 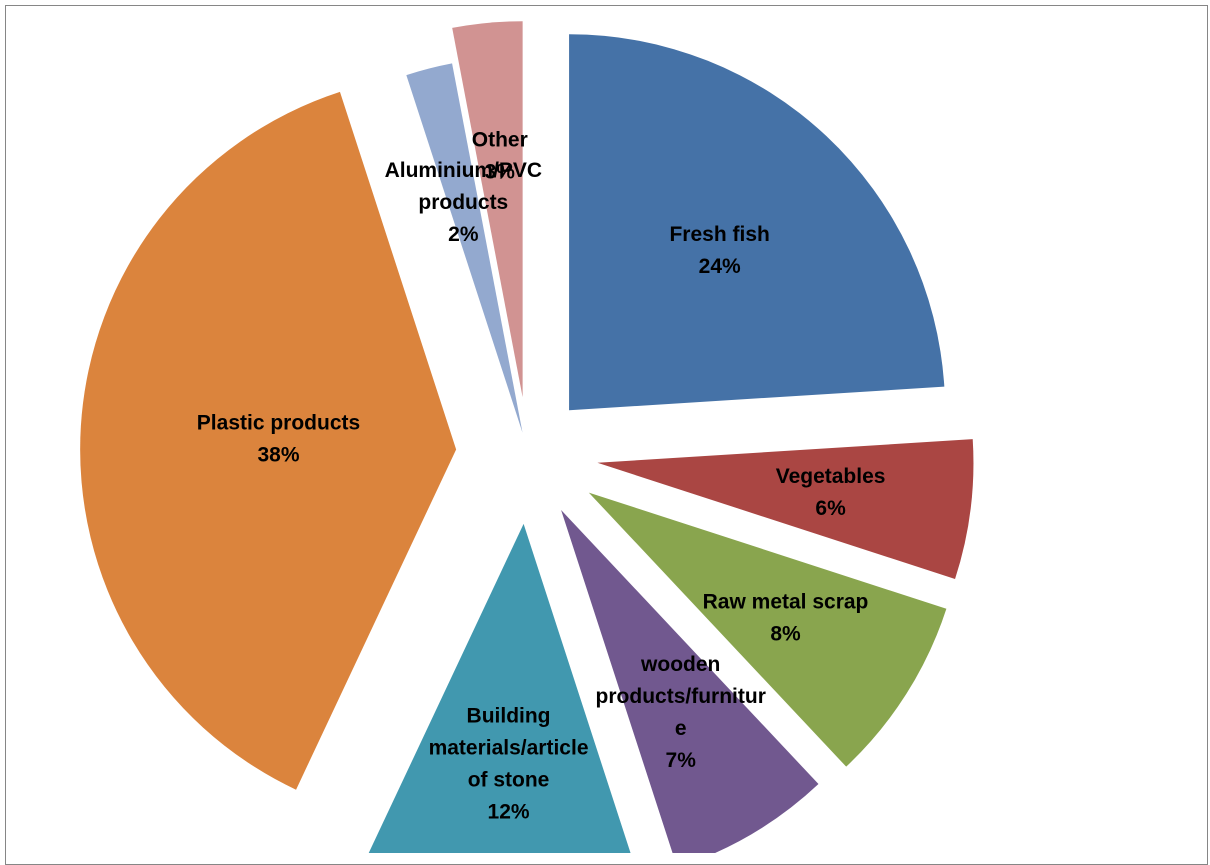 I want to click on pie-slice-other, so click(x=487, y=209).